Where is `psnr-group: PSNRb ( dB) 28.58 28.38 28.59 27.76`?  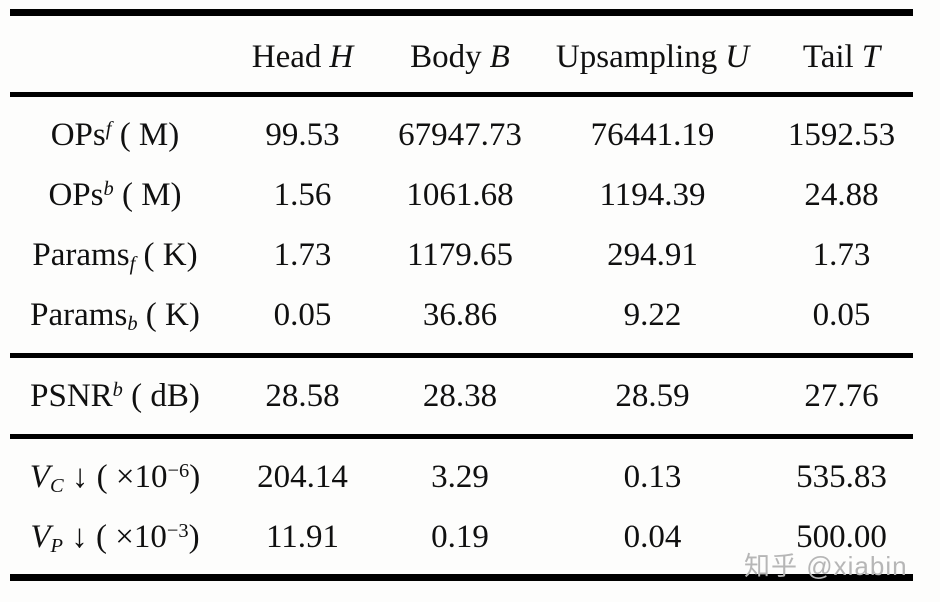
psnr-group: PSNRb ( dB) 28.58 28.38 28.59 27.76 is located at coordinates (461, 396).